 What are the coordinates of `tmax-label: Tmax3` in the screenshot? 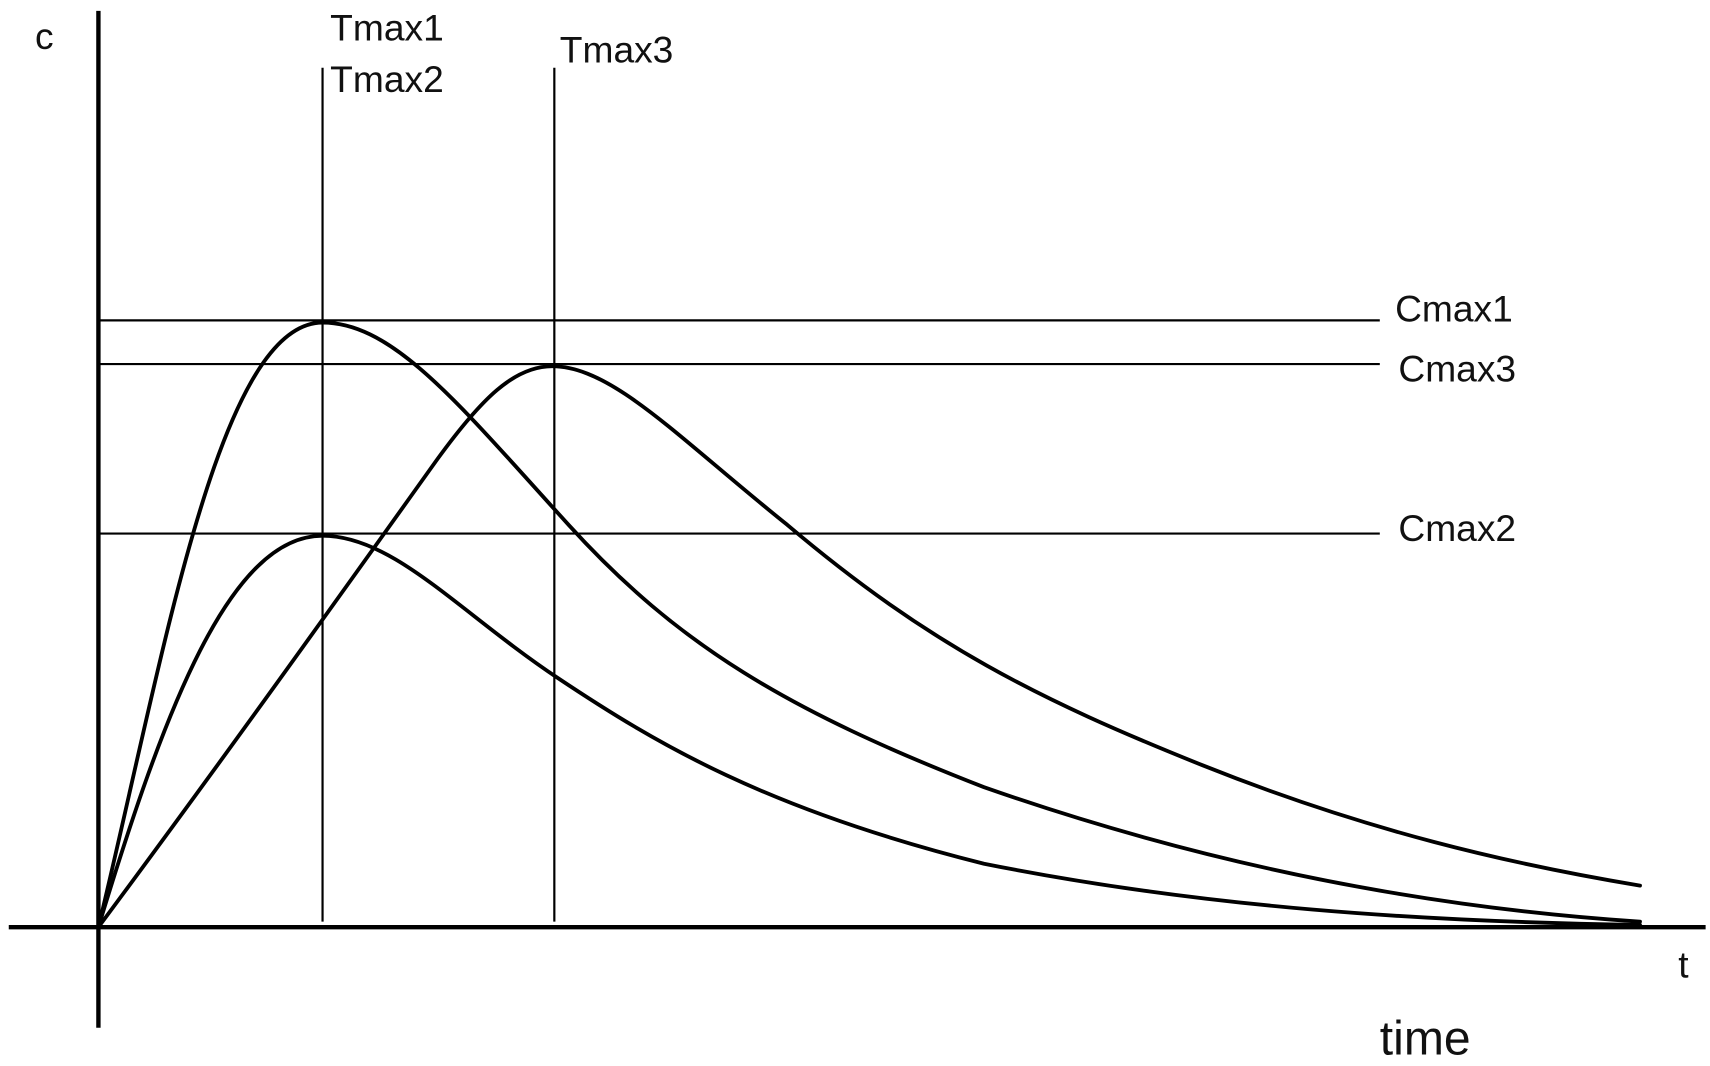 It's located at (617, 49).